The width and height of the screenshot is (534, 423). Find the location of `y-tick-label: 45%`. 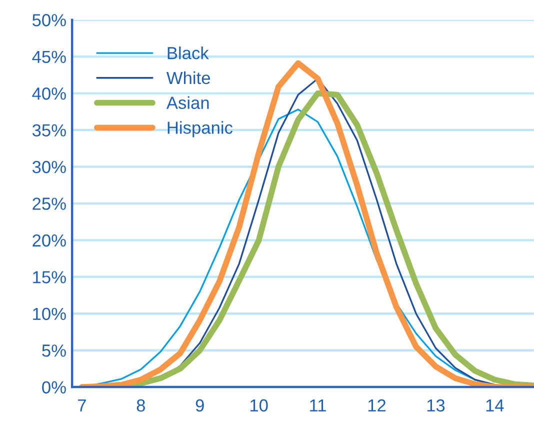

y-tick-label: 45% is located at coordinates (49, 57).